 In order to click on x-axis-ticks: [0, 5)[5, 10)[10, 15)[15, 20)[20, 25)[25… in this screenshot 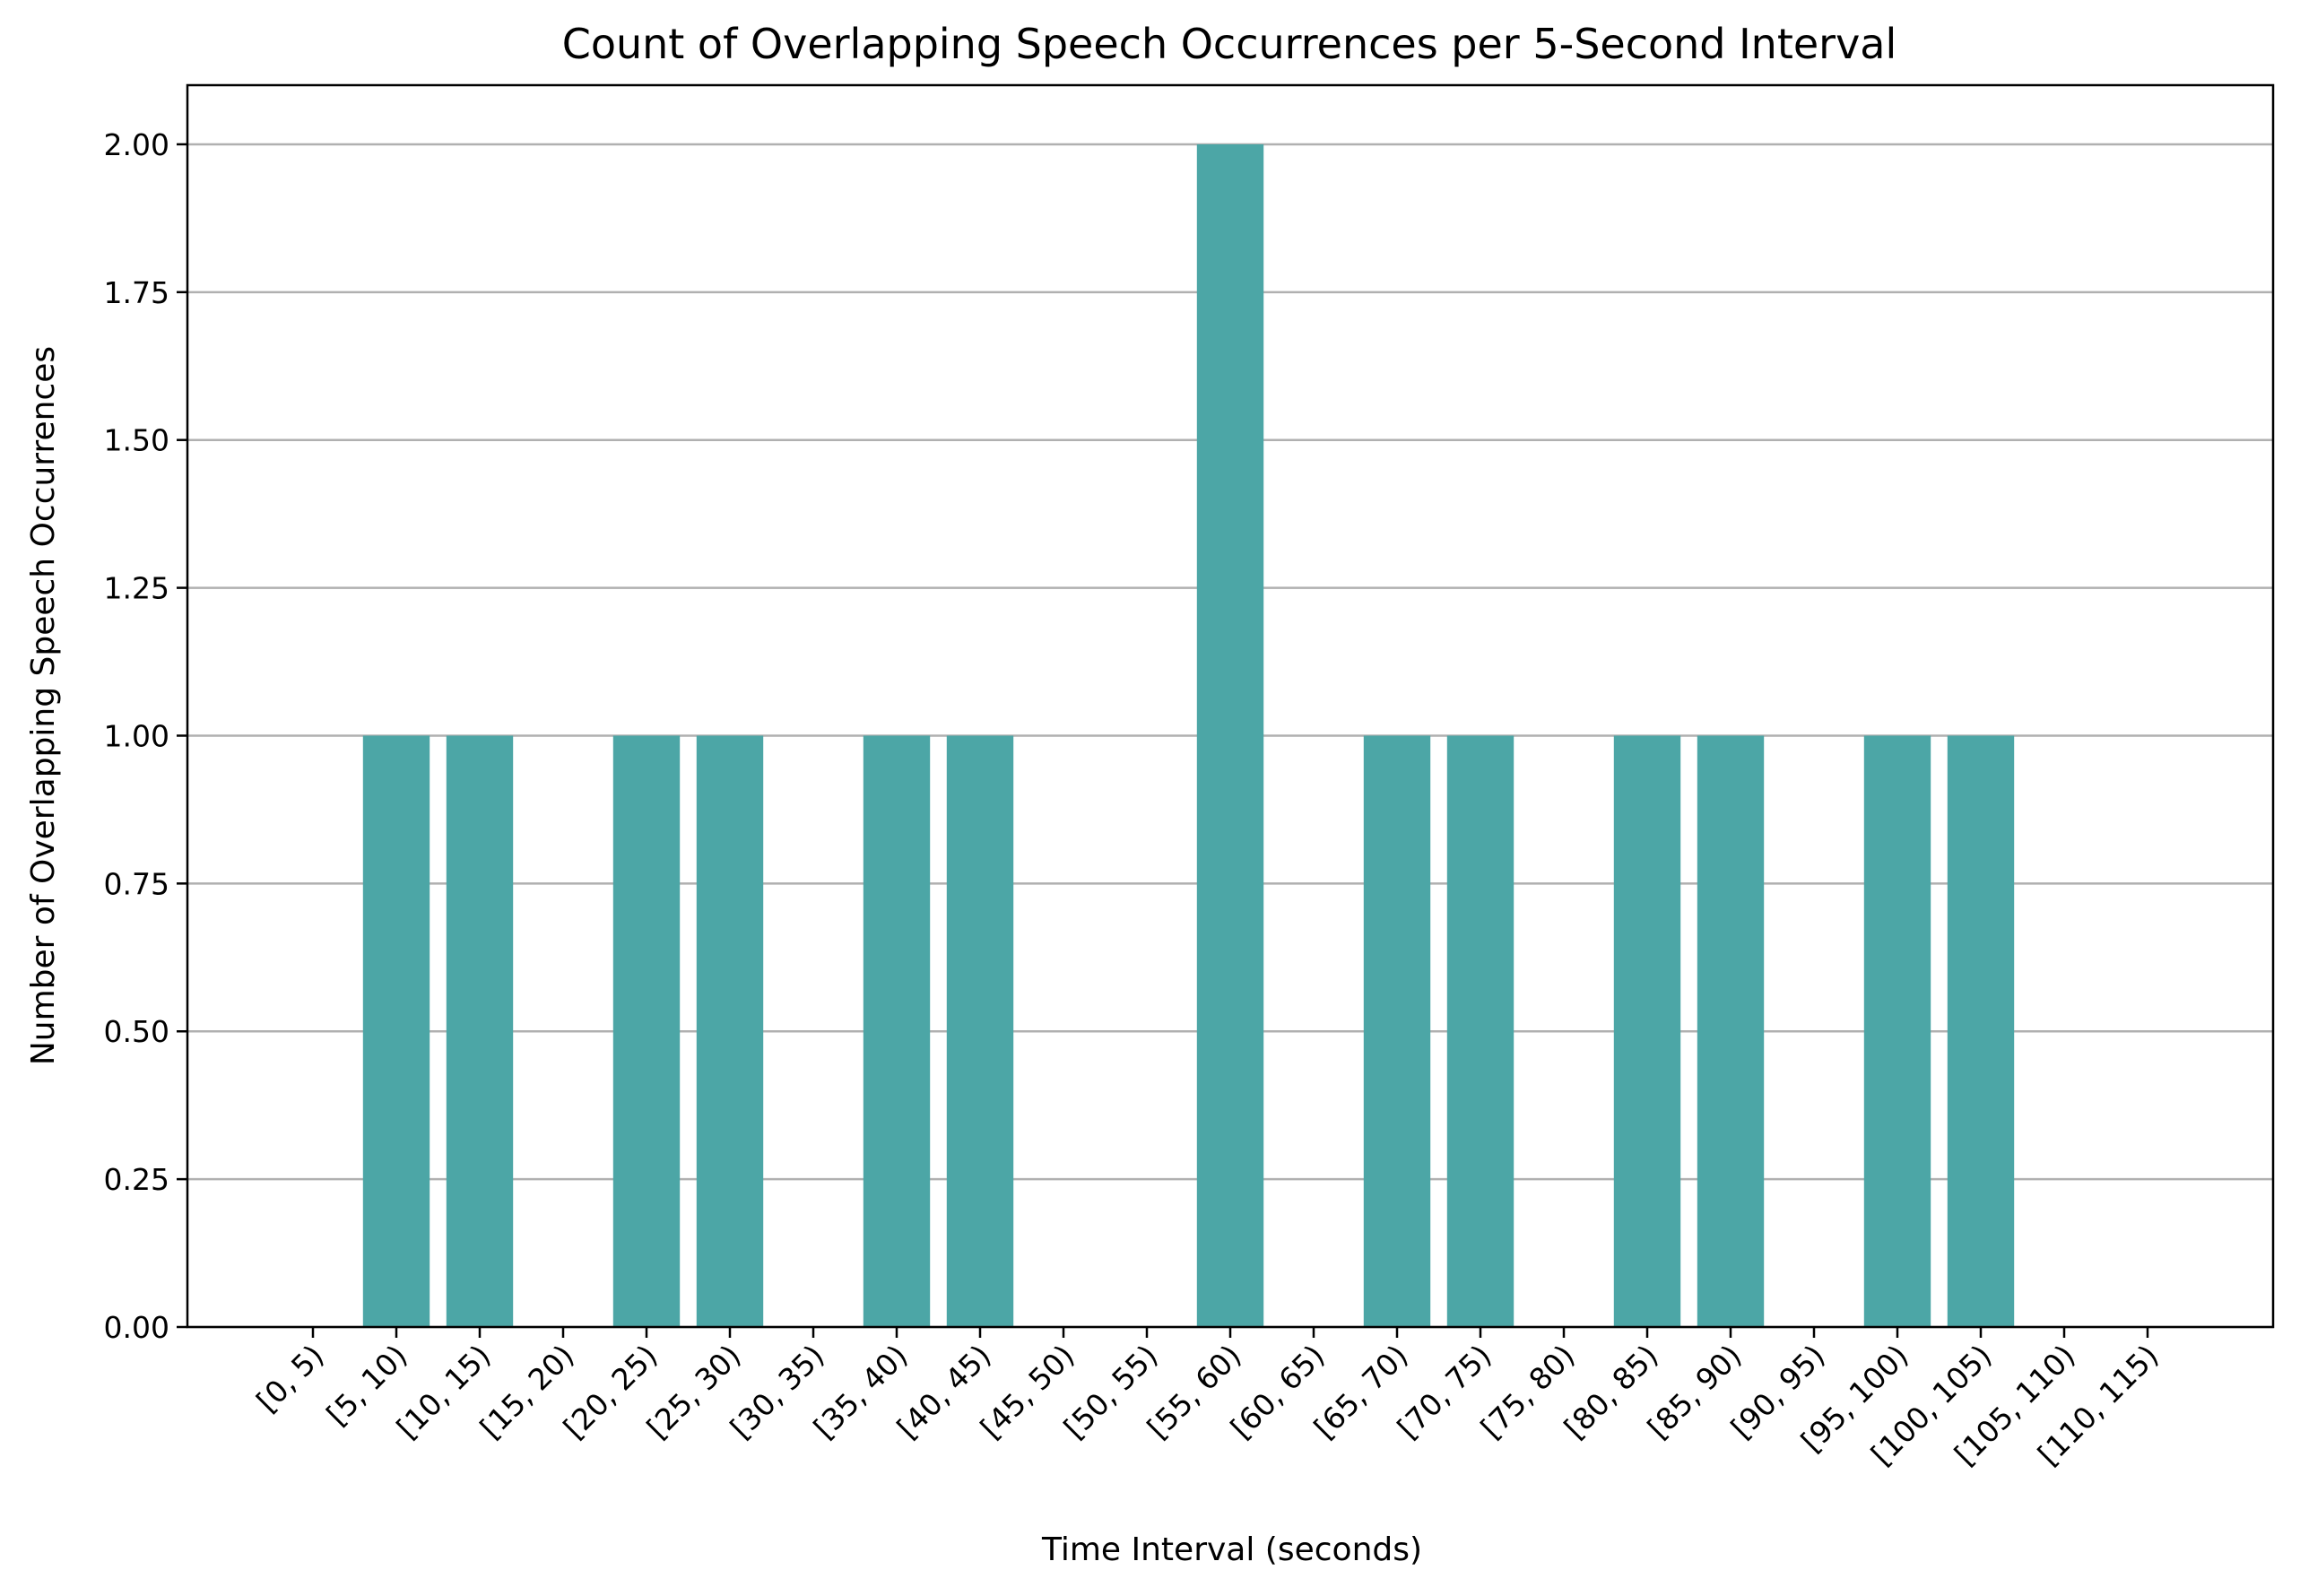, I will do `click(1207, 1400)`.